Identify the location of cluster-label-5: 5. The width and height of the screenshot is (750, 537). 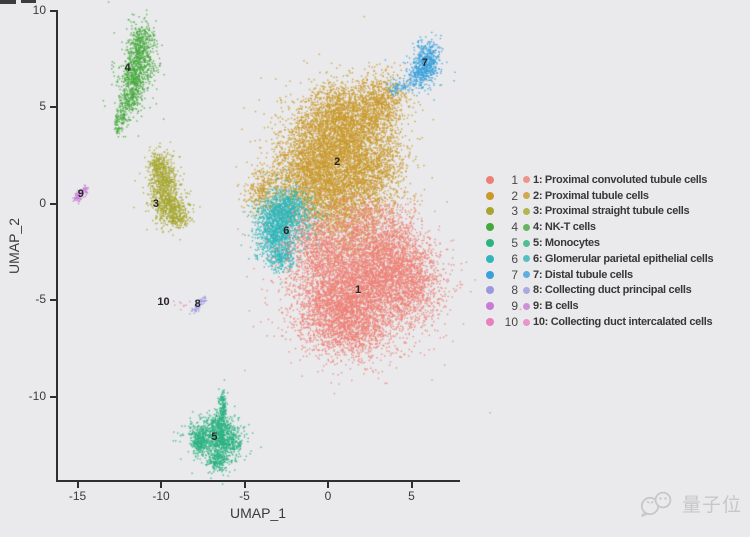
(214, 437).